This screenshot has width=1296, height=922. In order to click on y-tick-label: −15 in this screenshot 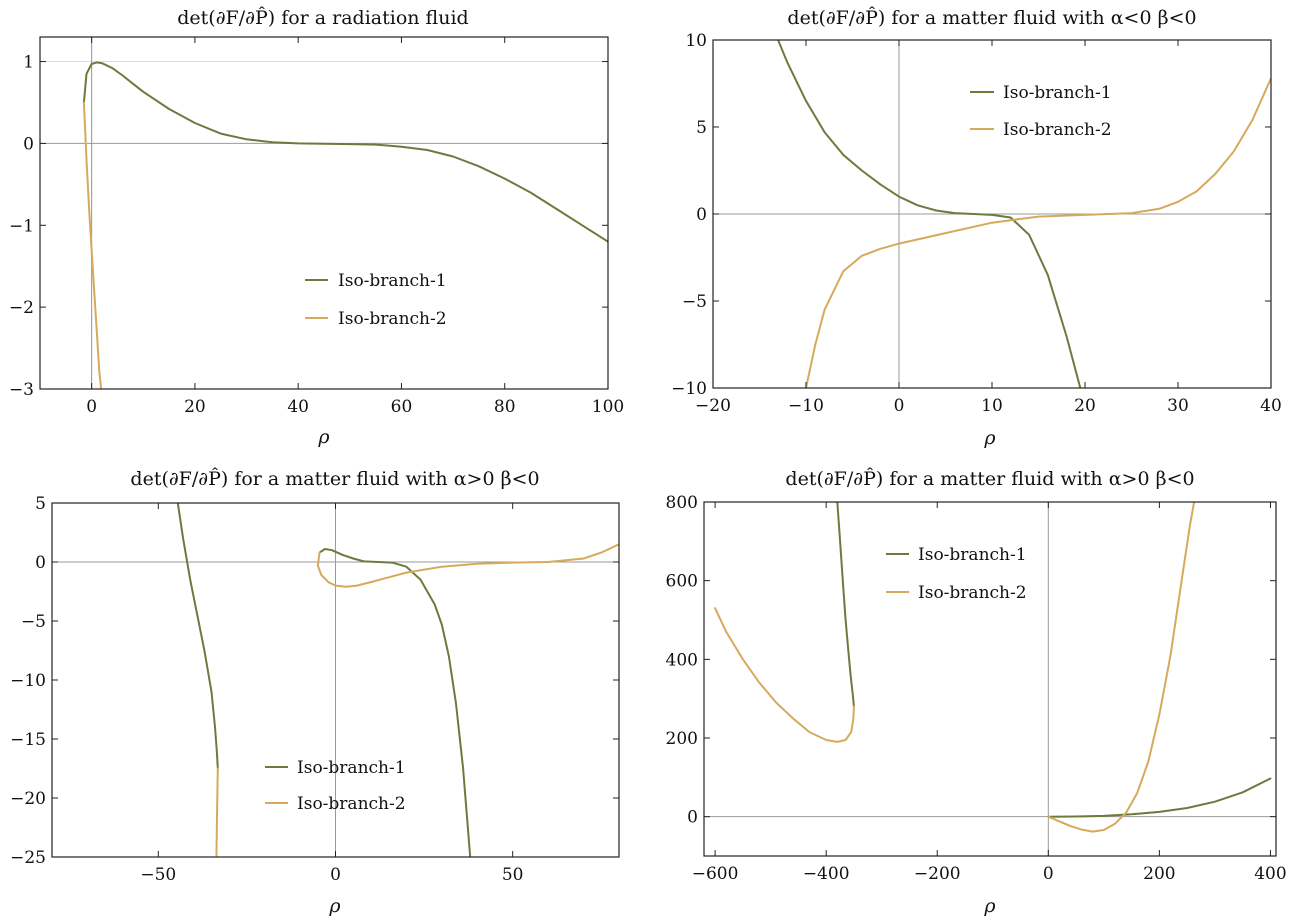, I will do `click(28, 740)`.